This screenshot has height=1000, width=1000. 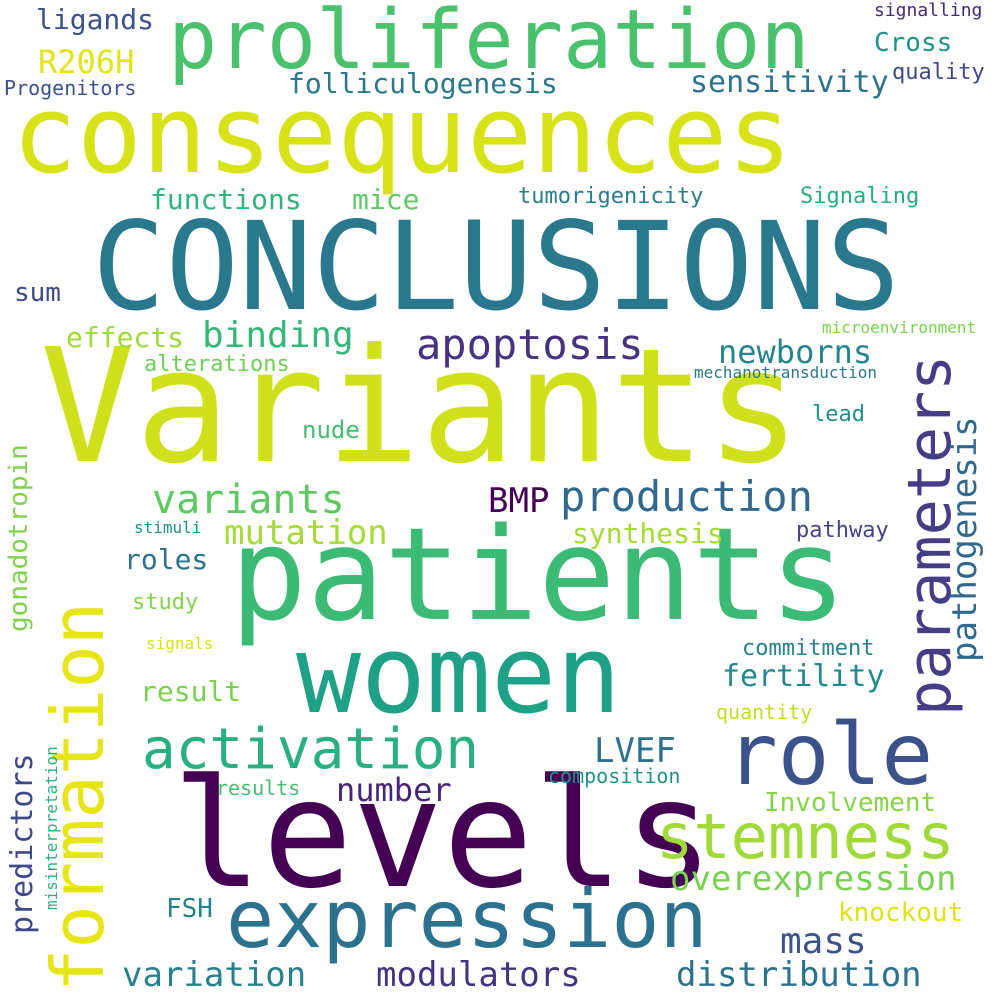 What do you see at coordinates (70, 88) in the screenshot?
I see `word: Progenitors` at bounding box center [70, 88].